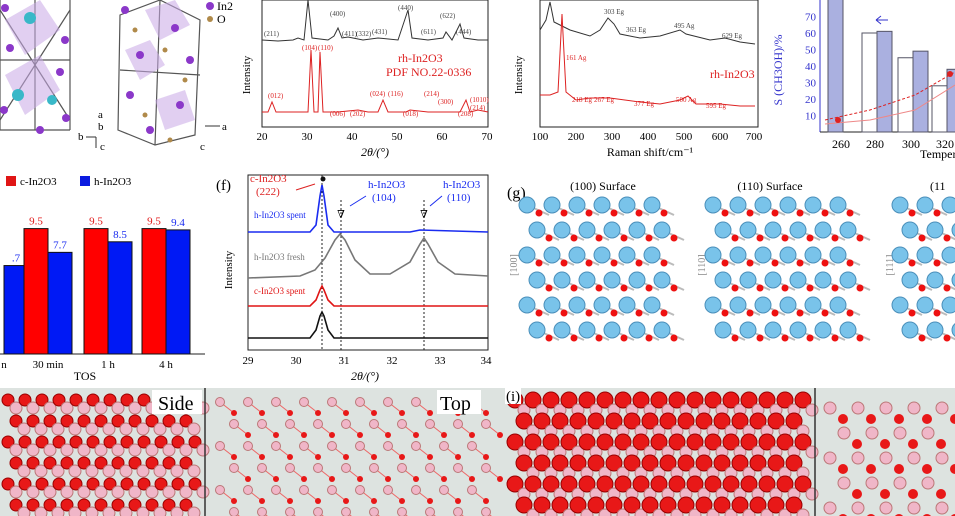 Image resolution: width=955 pixels, height=516 pixels. Describe the element at coordinates (513, 396) in the screenshot. I see `tag-bg` at that location.